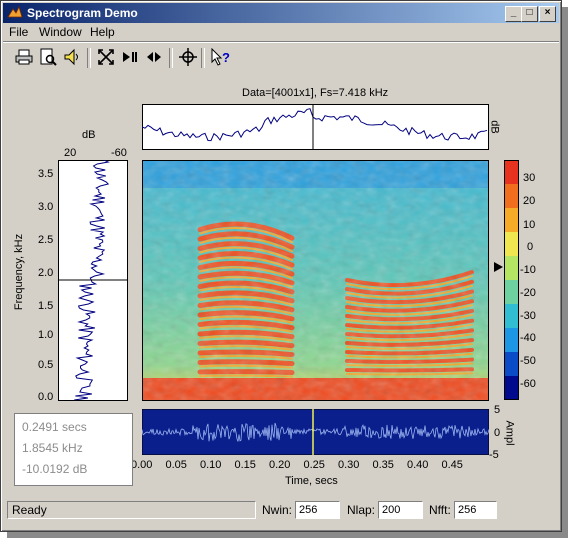  I want to click on cbar-tick-neg30: -30, so click(528, 316).